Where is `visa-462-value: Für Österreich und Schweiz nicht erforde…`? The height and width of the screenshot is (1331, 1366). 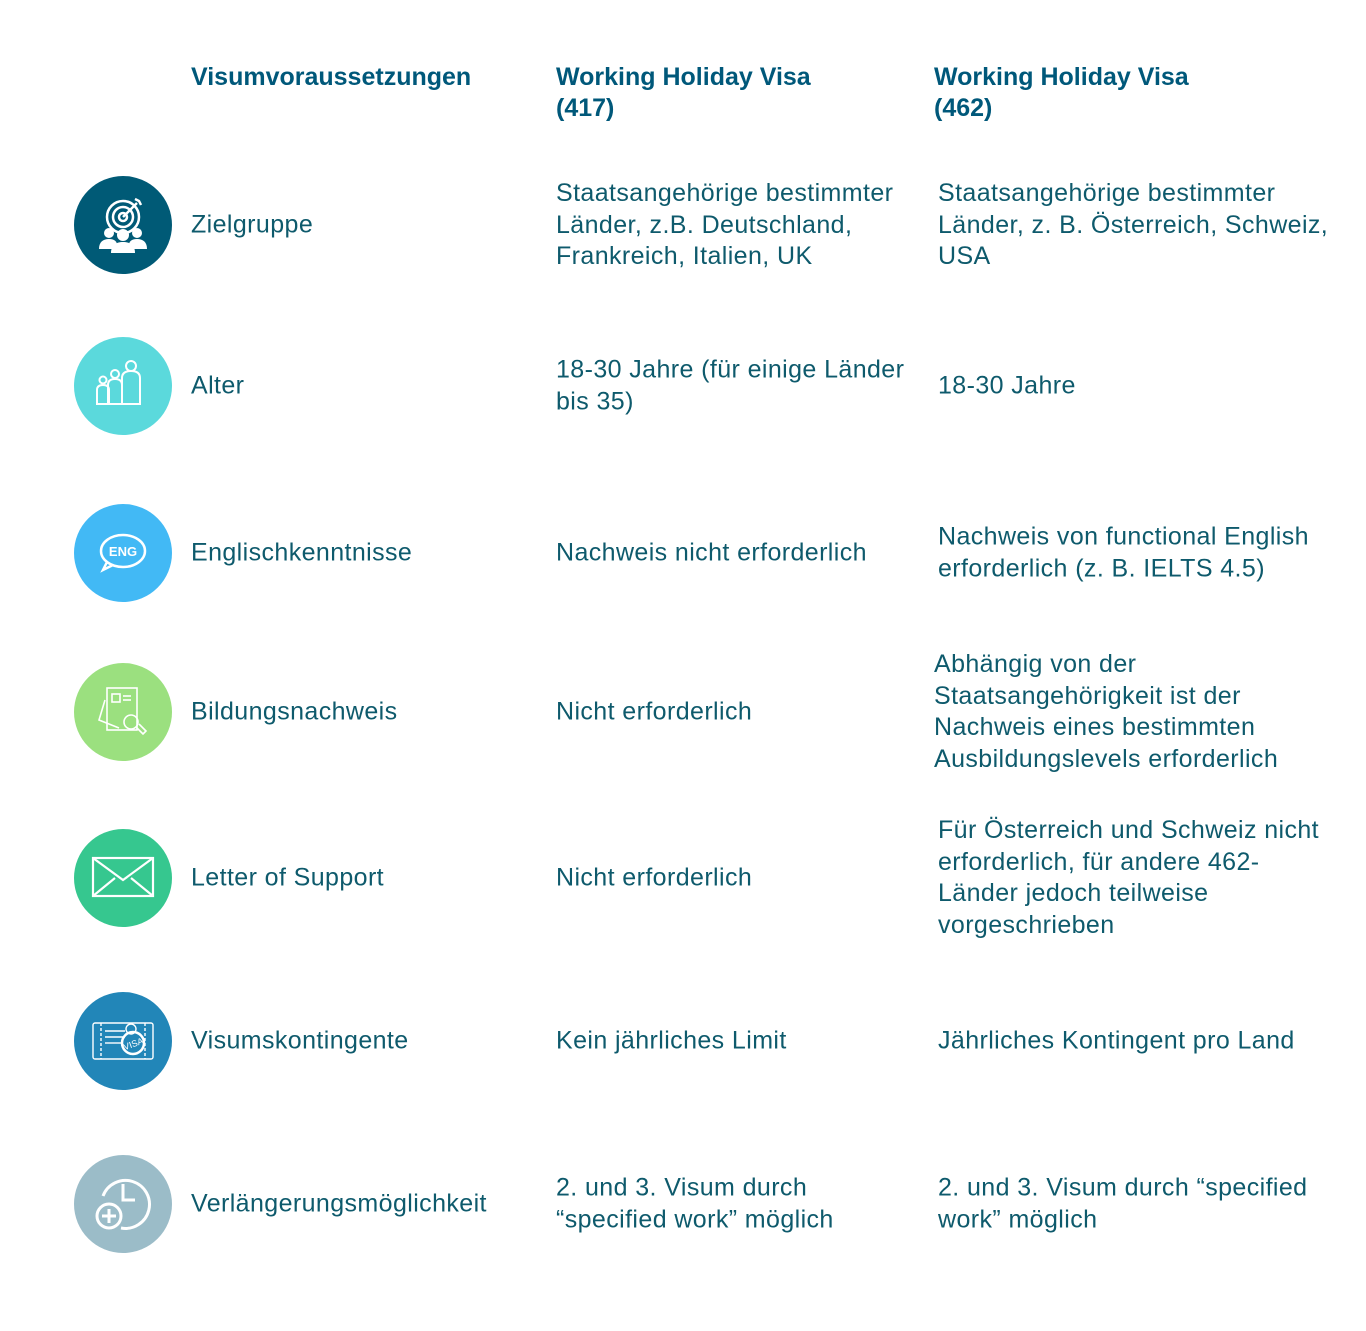
visa-462-value: Für Österreich und Schweiz nicht erforde… is located at coordinates (1129, 877).